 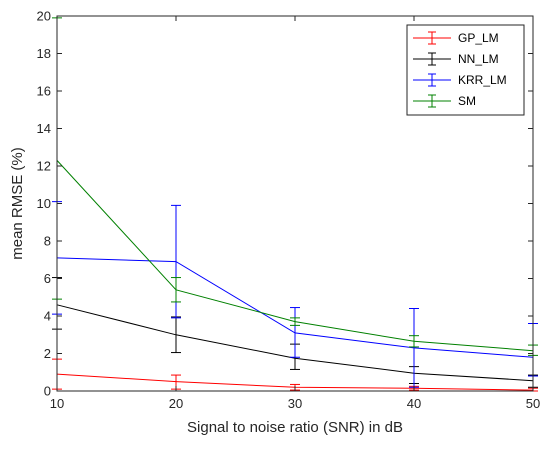 What do you see at coordinates (478, 59) in the screenshot?
I see `legend-label: NN_LM` at bounding box center [478, 59].